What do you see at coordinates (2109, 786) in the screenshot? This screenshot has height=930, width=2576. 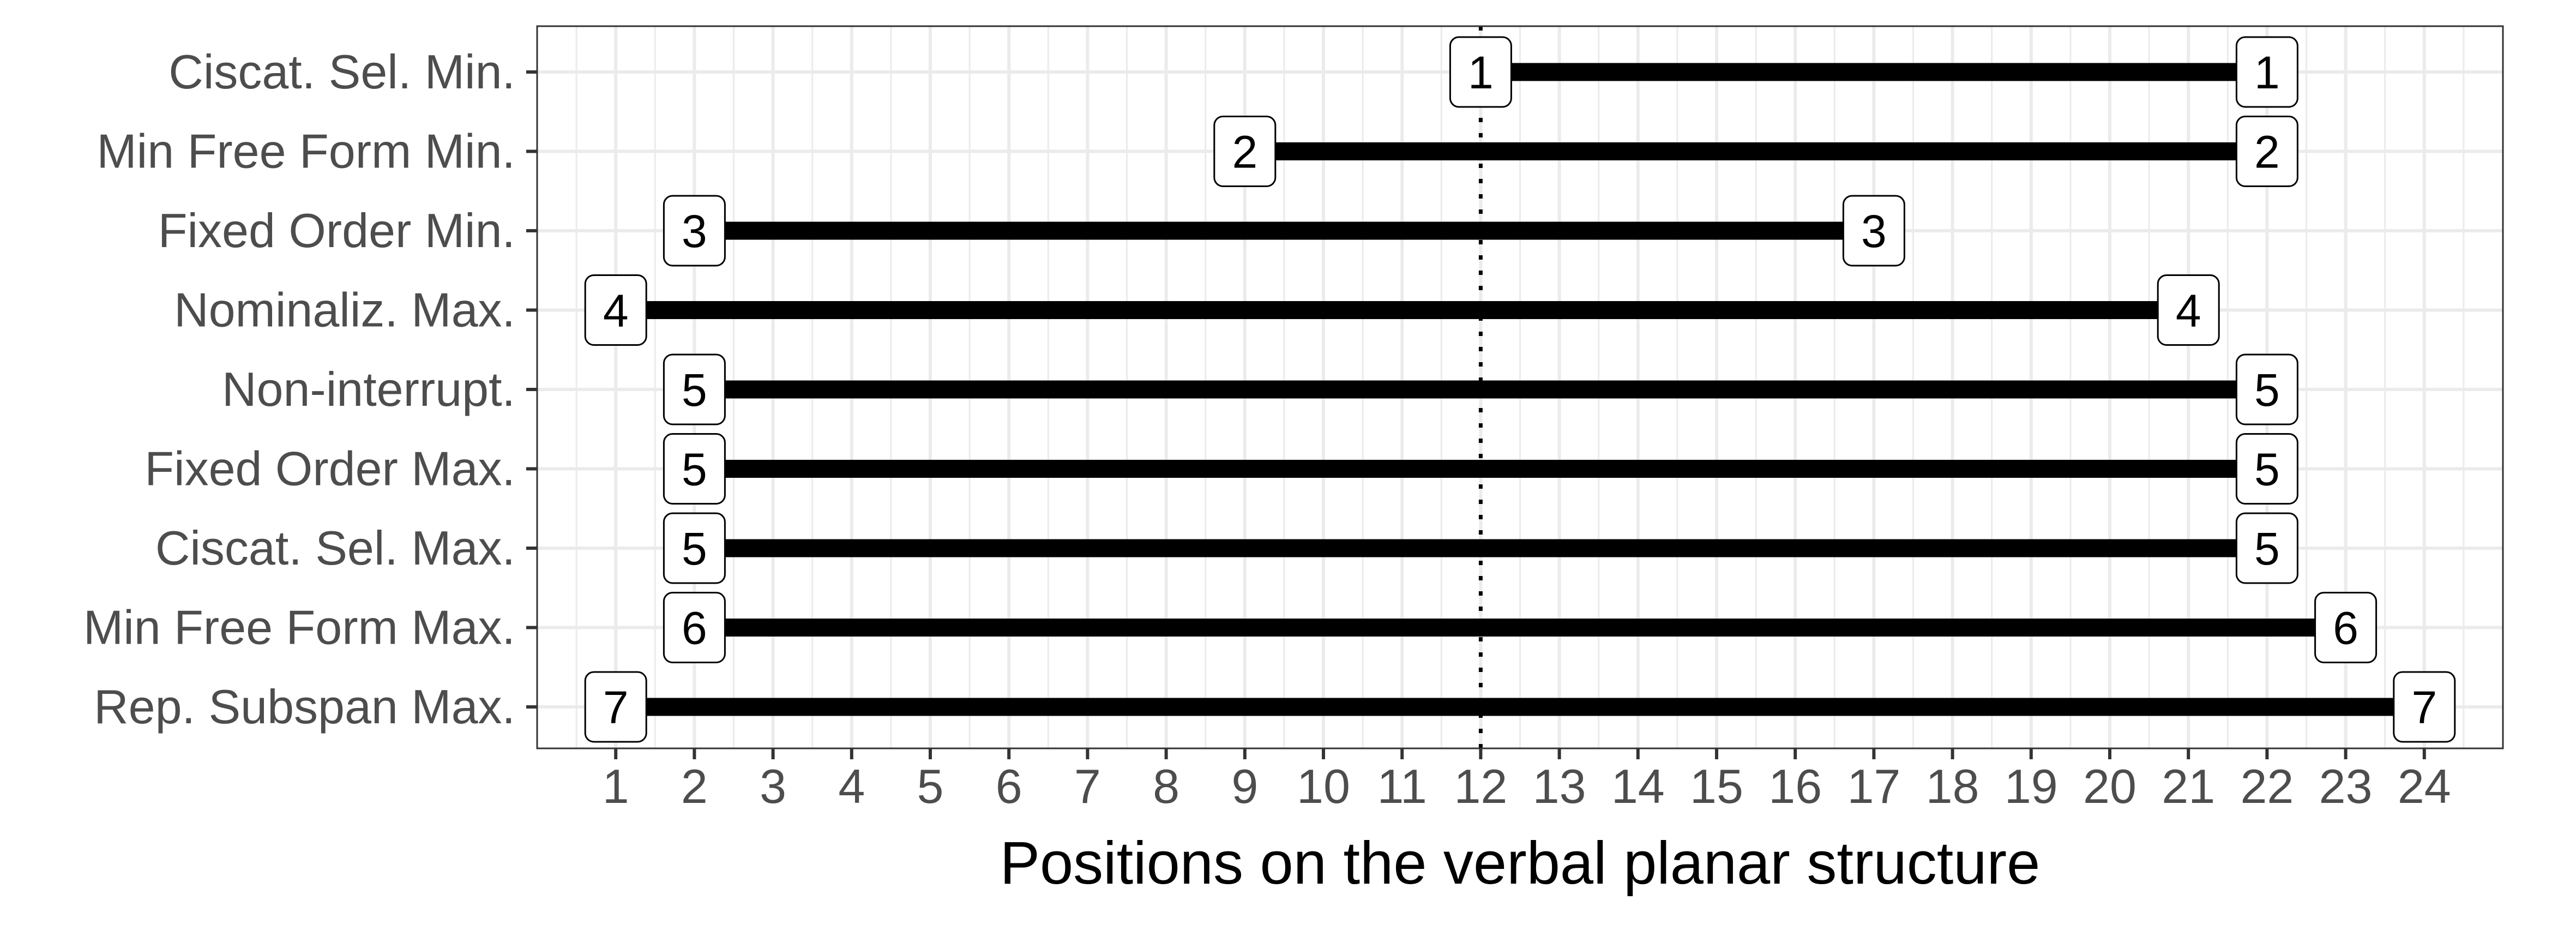 I see `x-tick-label: 20` at bounding box center [2109, 786].